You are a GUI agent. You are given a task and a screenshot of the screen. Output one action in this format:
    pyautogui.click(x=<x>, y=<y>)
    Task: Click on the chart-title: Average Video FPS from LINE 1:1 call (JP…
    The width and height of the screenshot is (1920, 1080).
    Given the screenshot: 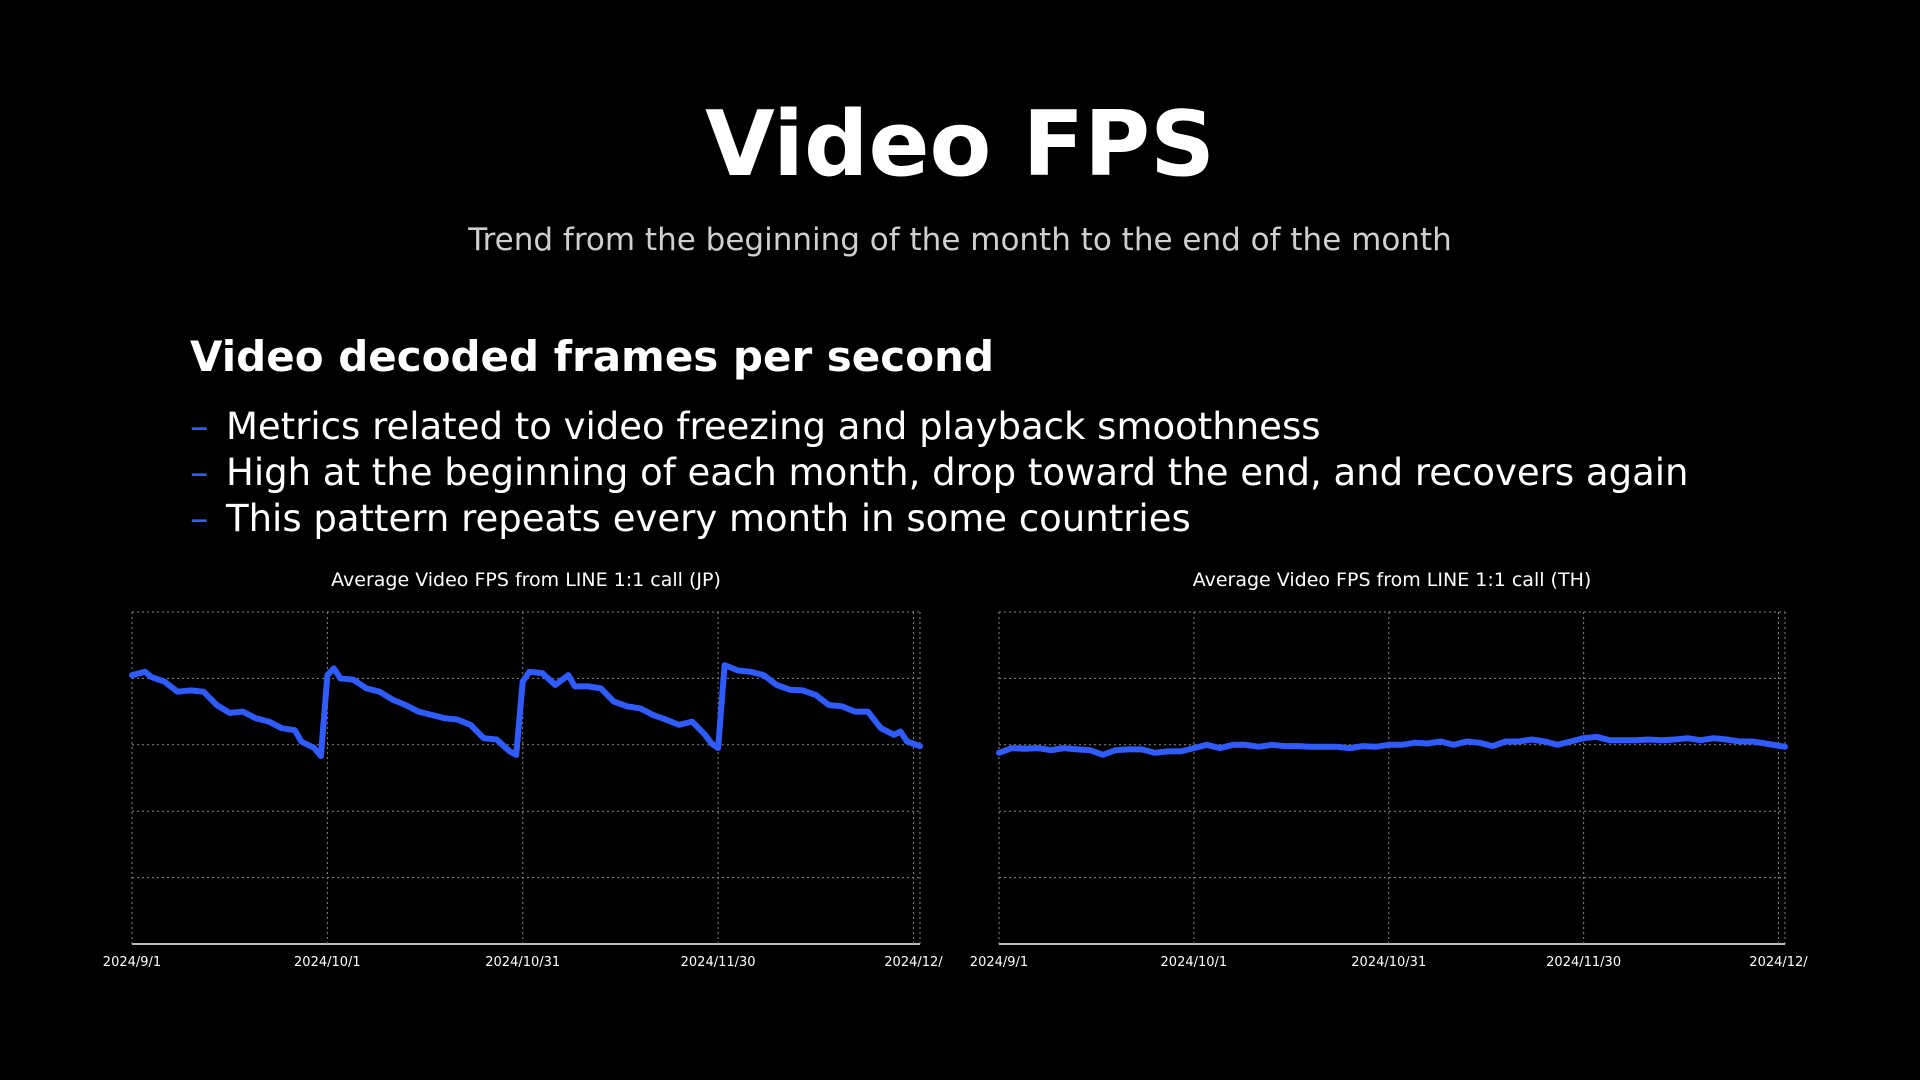 What is the action you would take?
    pyautogui.click(x=526, y=580)
    